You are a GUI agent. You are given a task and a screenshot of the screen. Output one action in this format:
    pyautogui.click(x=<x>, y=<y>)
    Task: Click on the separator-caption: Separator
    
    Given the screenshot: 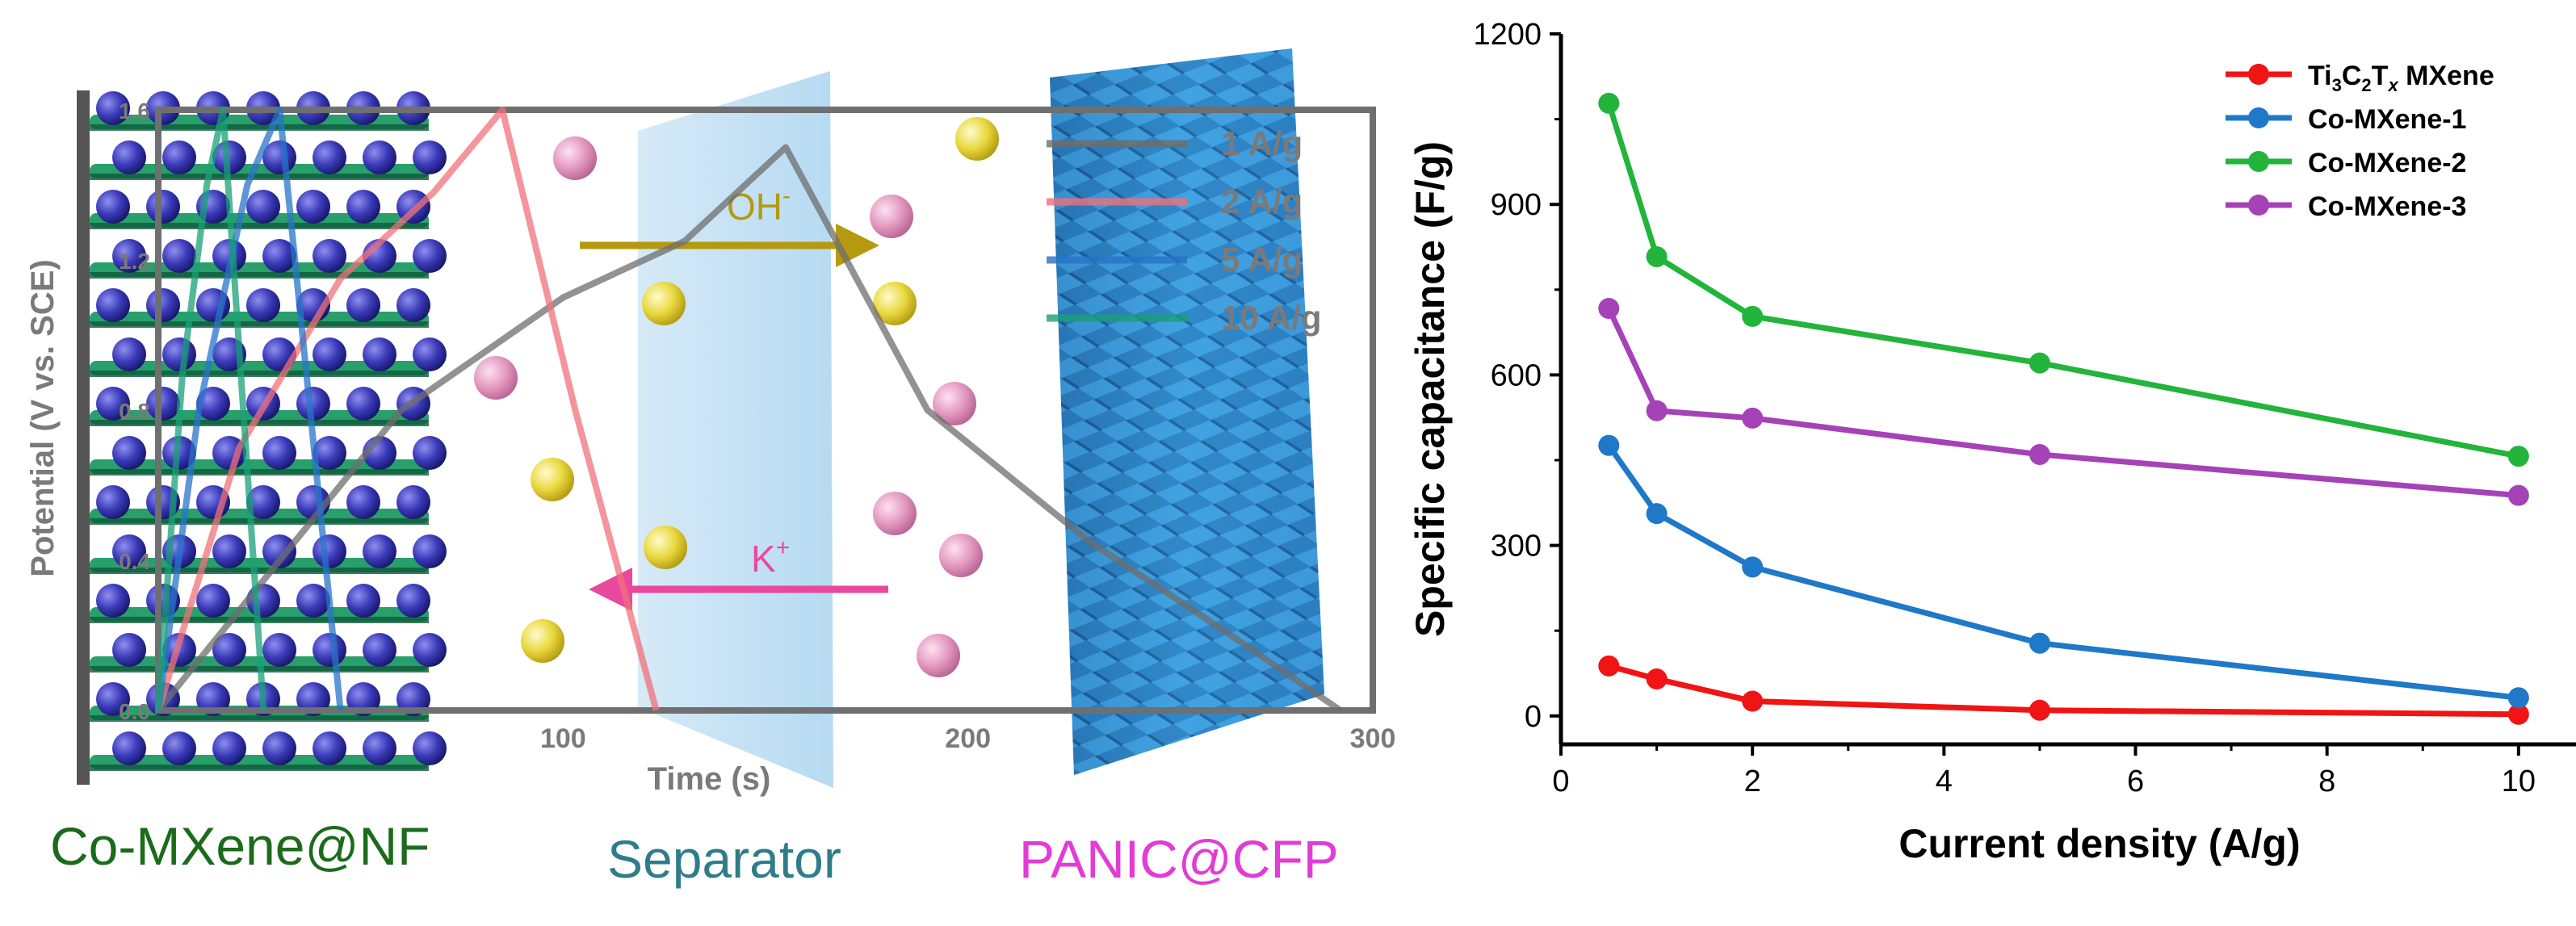 What is the action you would take?
    pyautogui.click(x=724, y=859)
    